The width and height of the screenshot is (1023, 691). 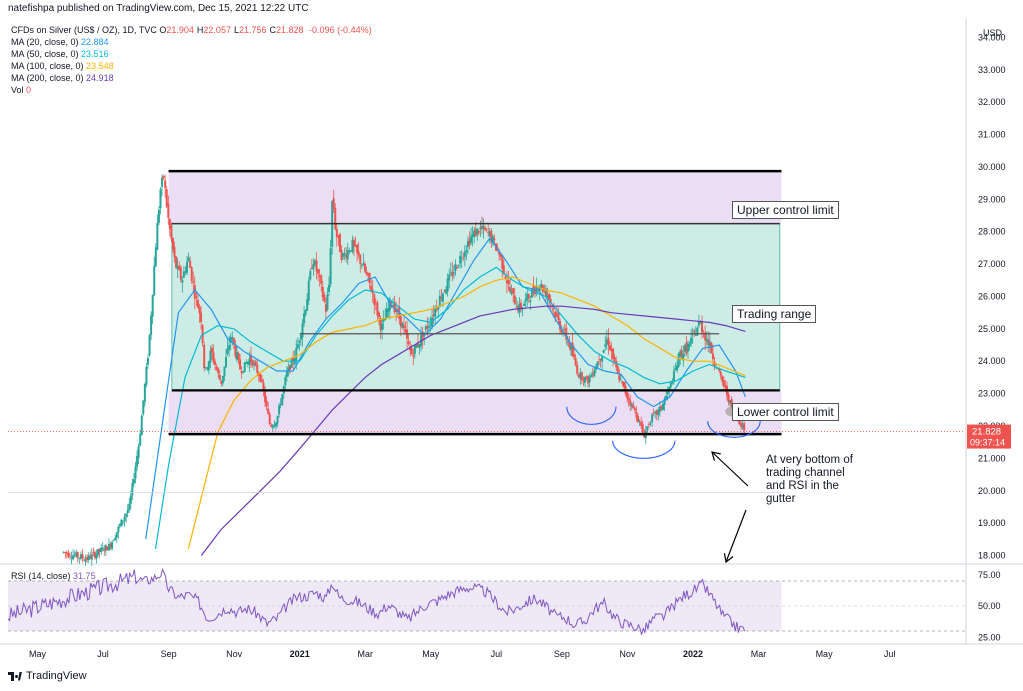 What do you see at coordinates (41, 576) in the screenshot?
I see `rsi-label: RSI (14, close)` at bounding box center [41, 576].